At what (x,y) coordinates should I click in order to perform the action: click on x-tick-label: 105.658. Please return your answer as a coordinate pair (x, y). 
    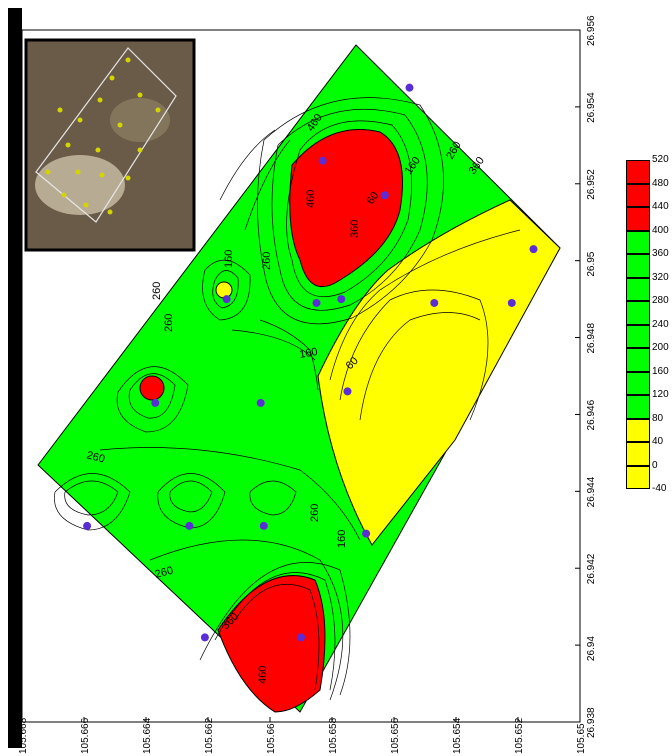
    Looking at the image, I should click on (333, 735).